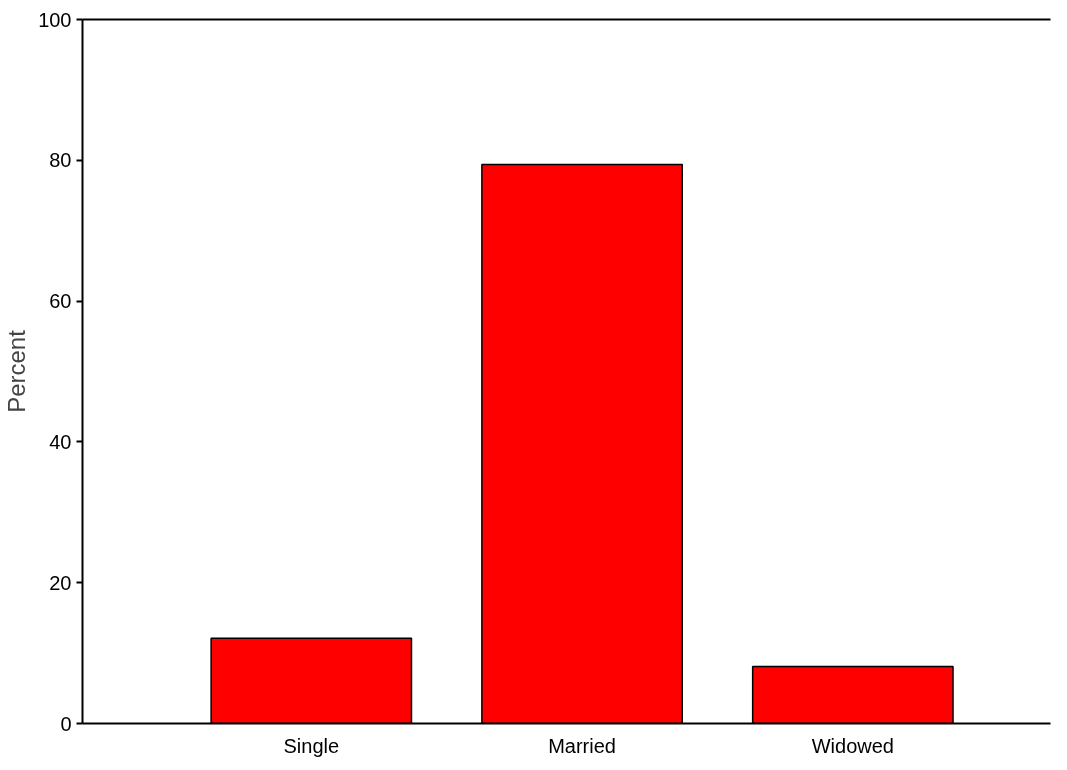 The height and width of the screenshot is (770, 1067). I want to click on x-tick-label: Single, so click(311, 745).